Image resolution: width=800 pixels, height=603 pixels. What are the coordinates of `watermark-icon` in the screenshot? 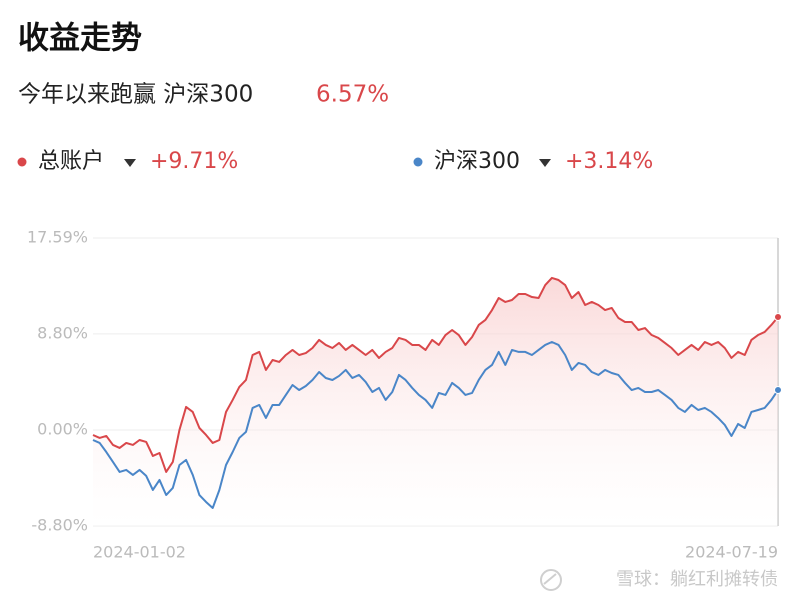 It's located at (551, 580).